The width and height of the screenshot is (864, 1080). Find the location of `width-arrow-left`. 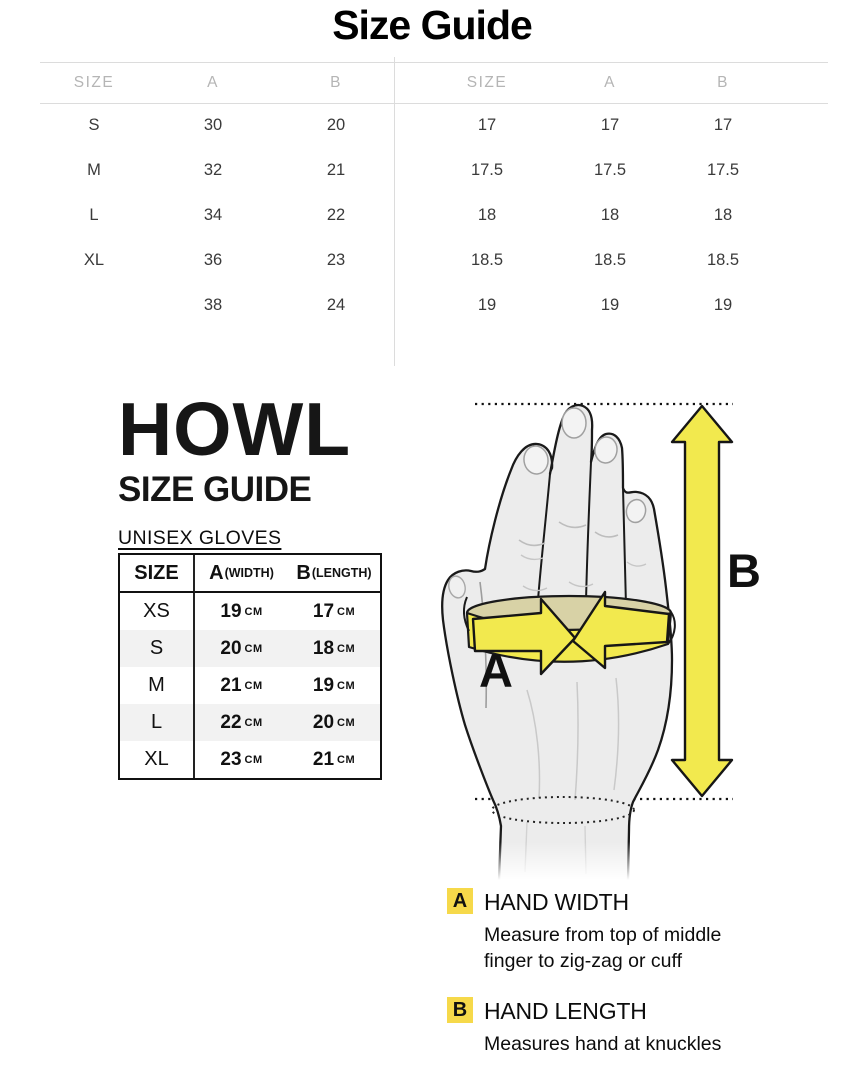

width-arrow-left is located at coordinates (524, 636).